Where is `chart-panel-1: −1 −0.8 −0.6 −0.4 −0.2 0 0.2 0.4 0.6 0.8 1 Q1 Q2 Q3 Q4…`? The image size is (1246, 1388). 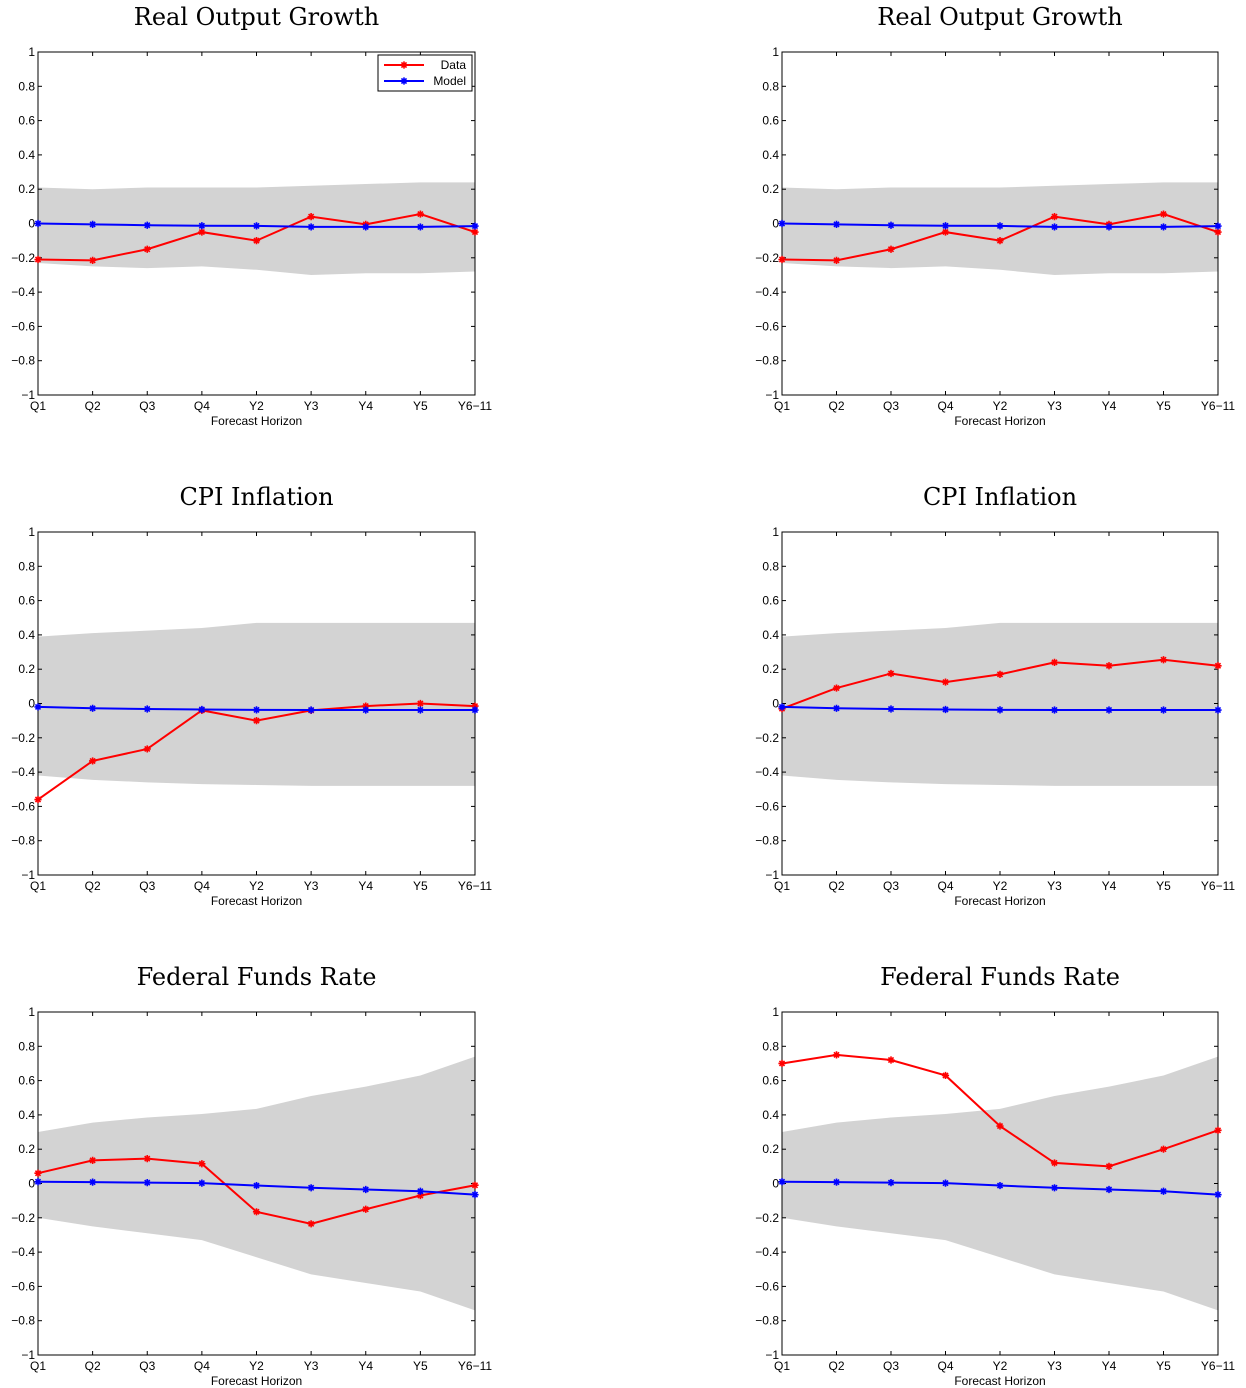
chart-panel-1: −1 −0.8 −0.6 −0.4 −0.2 0 0.2 0.4 0.6 0.8 1 Q1 Q2 Q3 Q4… is located at coordinates (251, 215).